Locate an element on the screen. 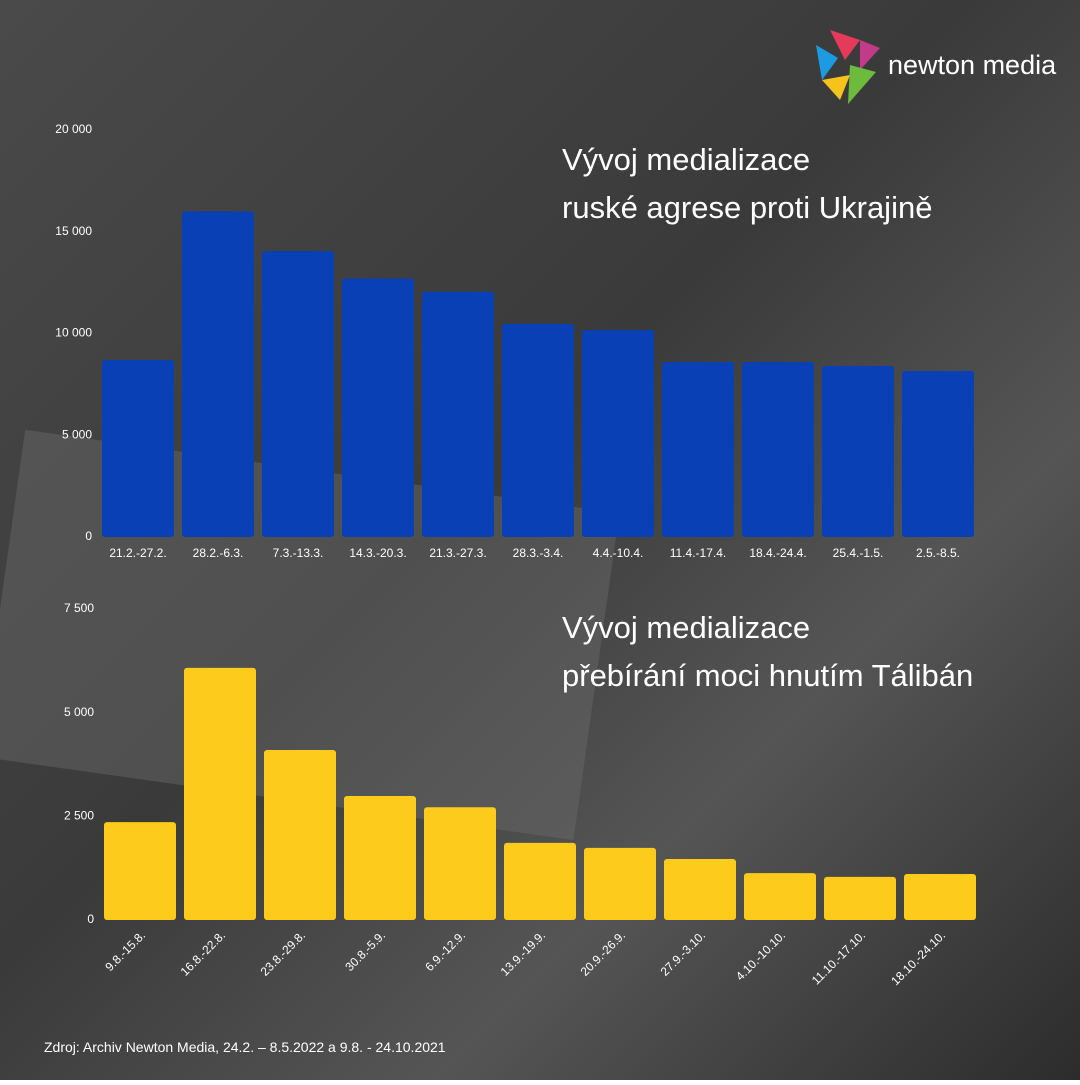  y-tick-label: 7 500 is located at coordinates (79, 608).